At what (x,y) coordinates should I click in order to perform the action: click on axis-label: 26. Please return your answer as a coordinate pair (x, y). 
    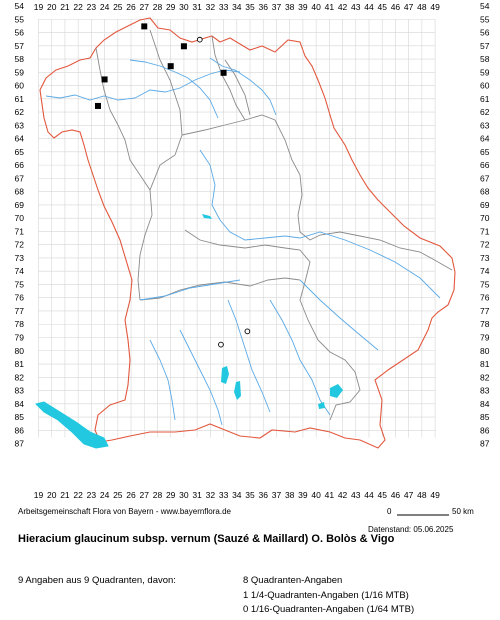
    Looking at the image, I should click on (131, 495).